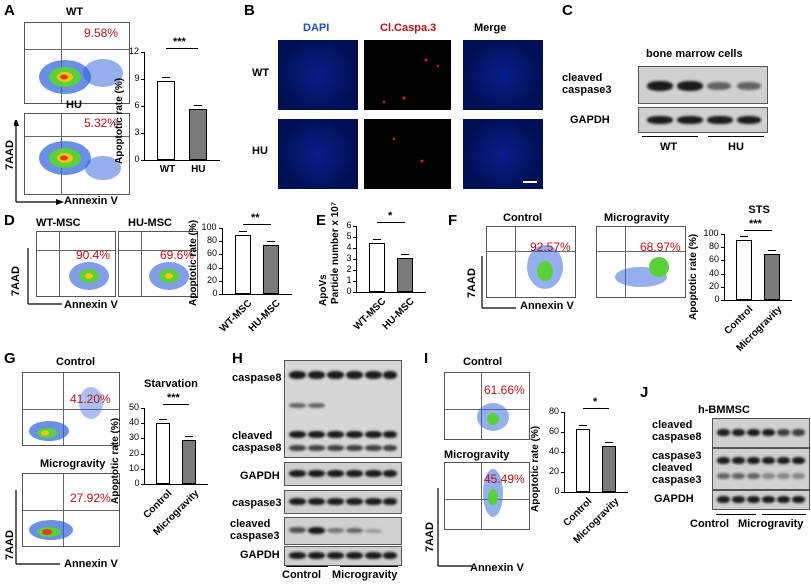  I want to click on e-ytick-label: 0, so click(349, 291).